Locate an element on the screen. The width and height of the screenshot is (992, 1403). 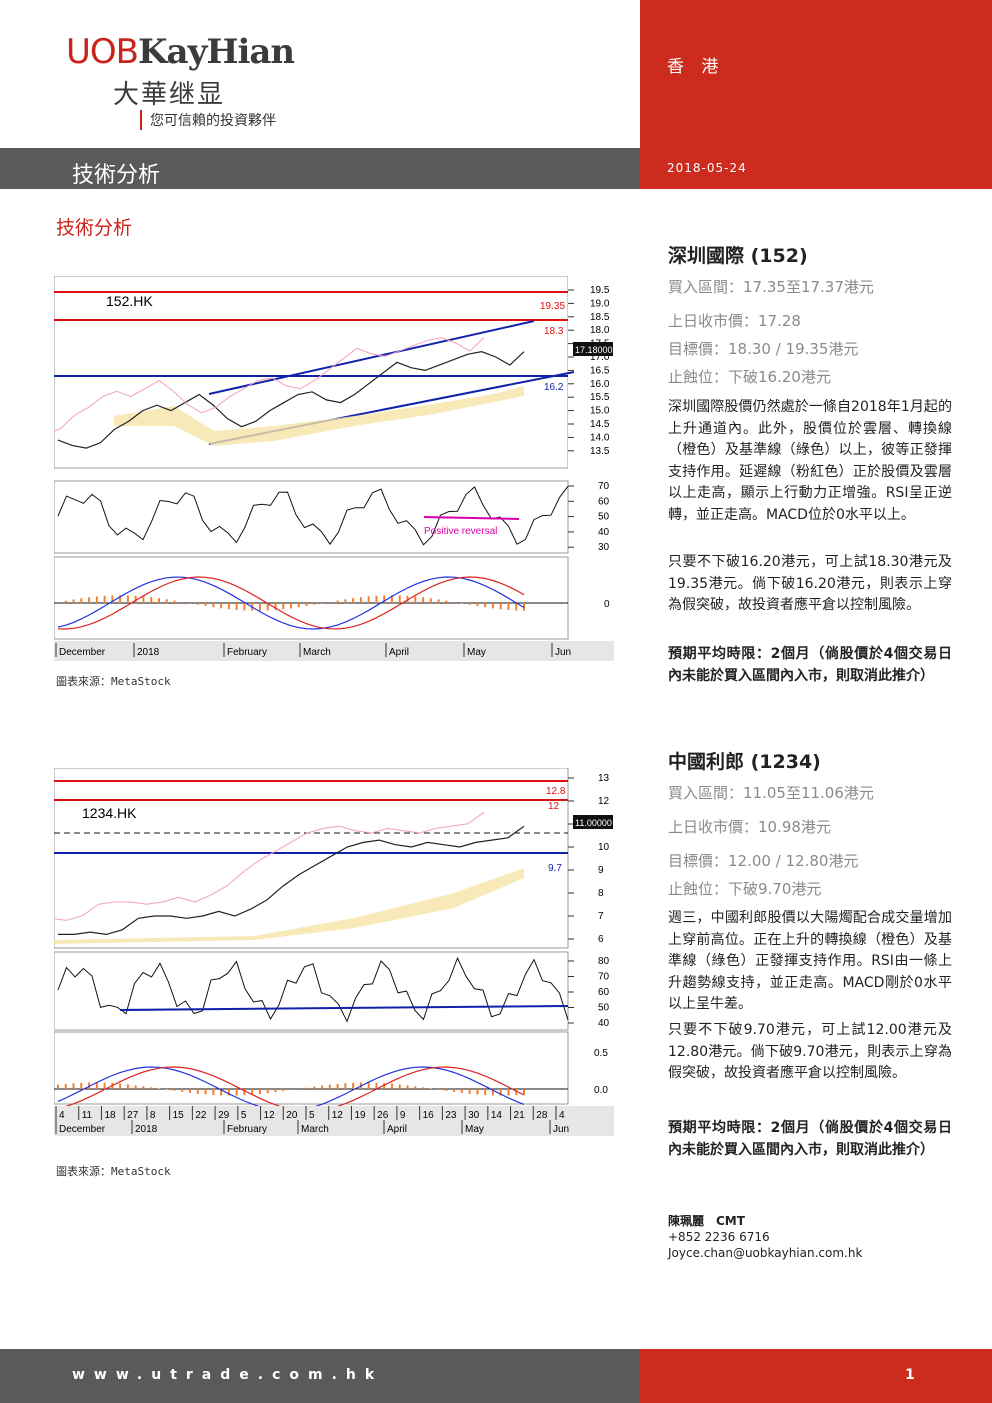
logo-uob: UOB is located at coordinates (102, 52).